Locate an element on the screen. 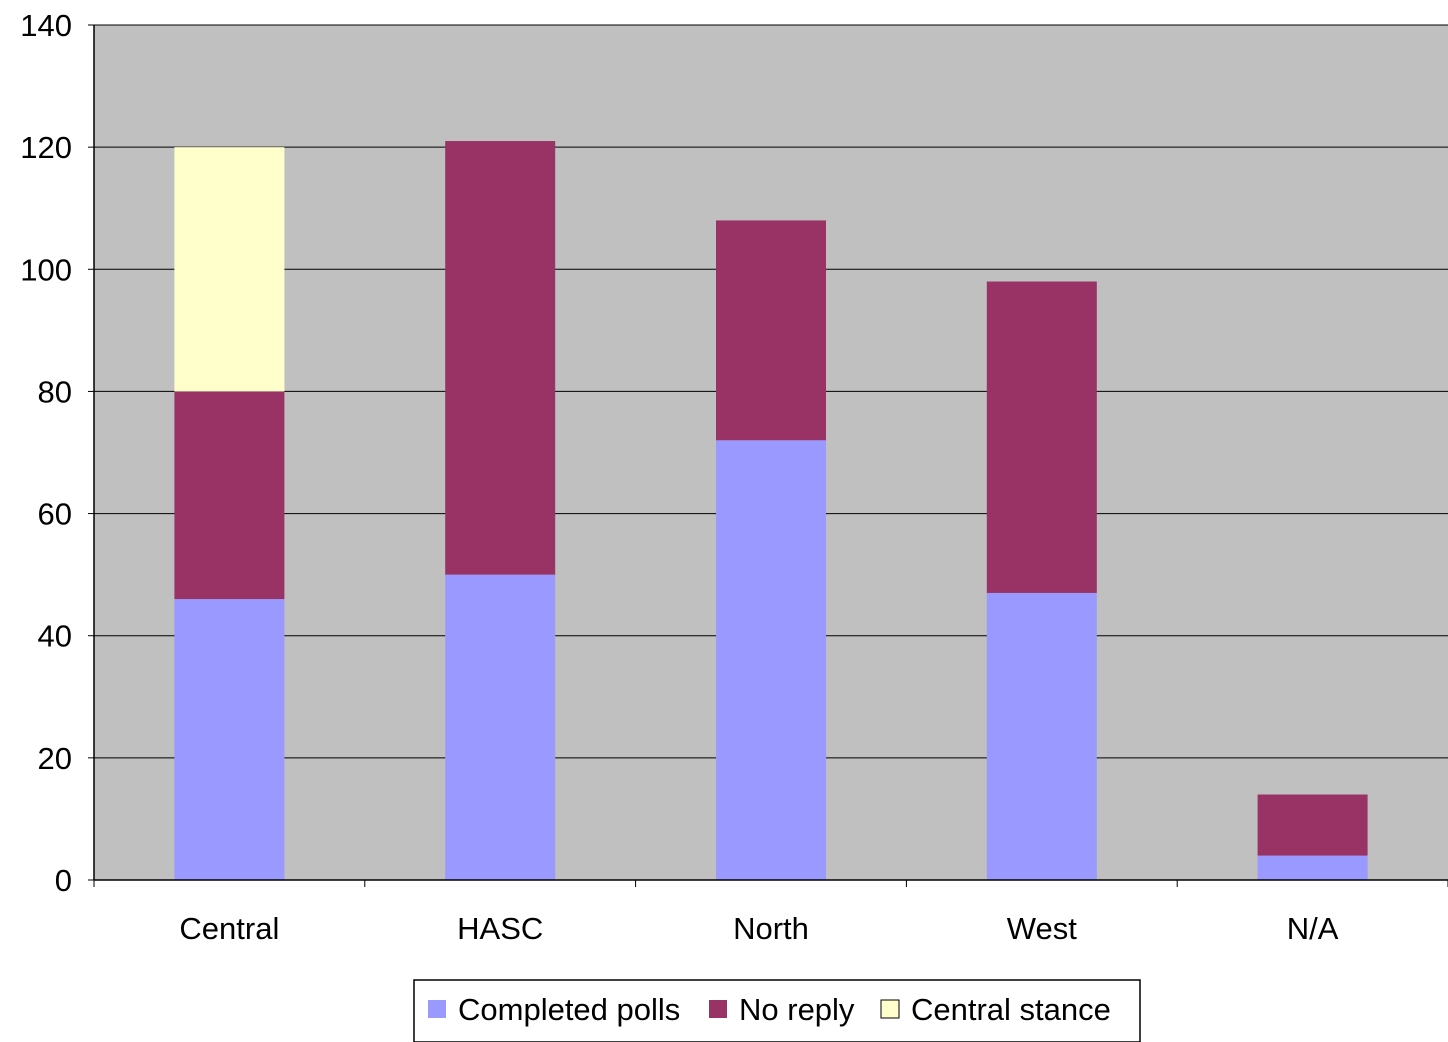  x-tick-label: West is located at coordinates (1042, 928).